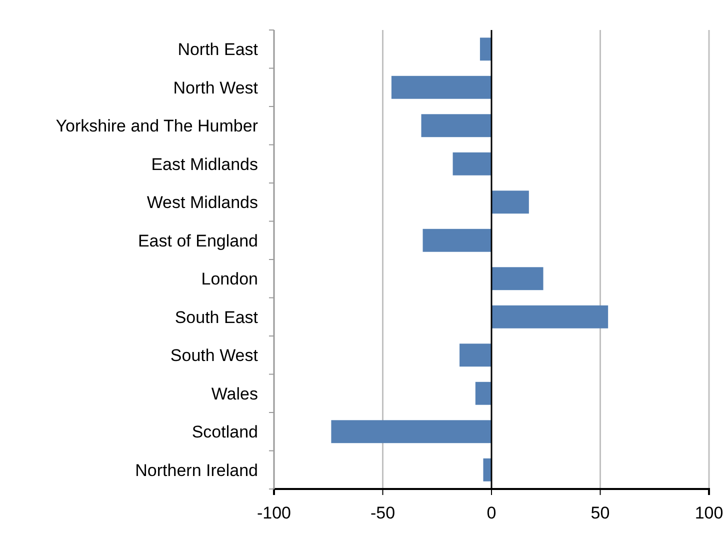  Describe the element at coordinates (216, 317) in the screenshot. I see `y-tick-label: South East` at that location.